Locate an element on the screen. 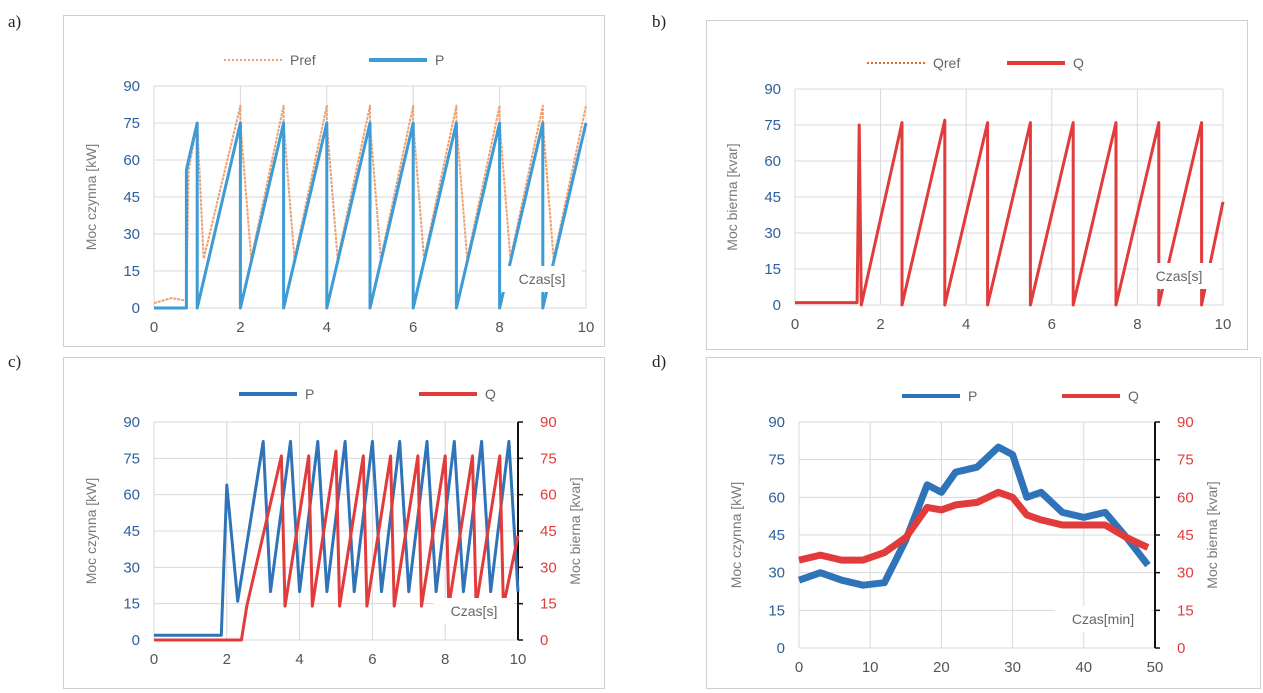 The width and height of the screenshot is (1263, 693). left-axis-title: Moc bierna [kvar] is located at coordinates (732, 196).